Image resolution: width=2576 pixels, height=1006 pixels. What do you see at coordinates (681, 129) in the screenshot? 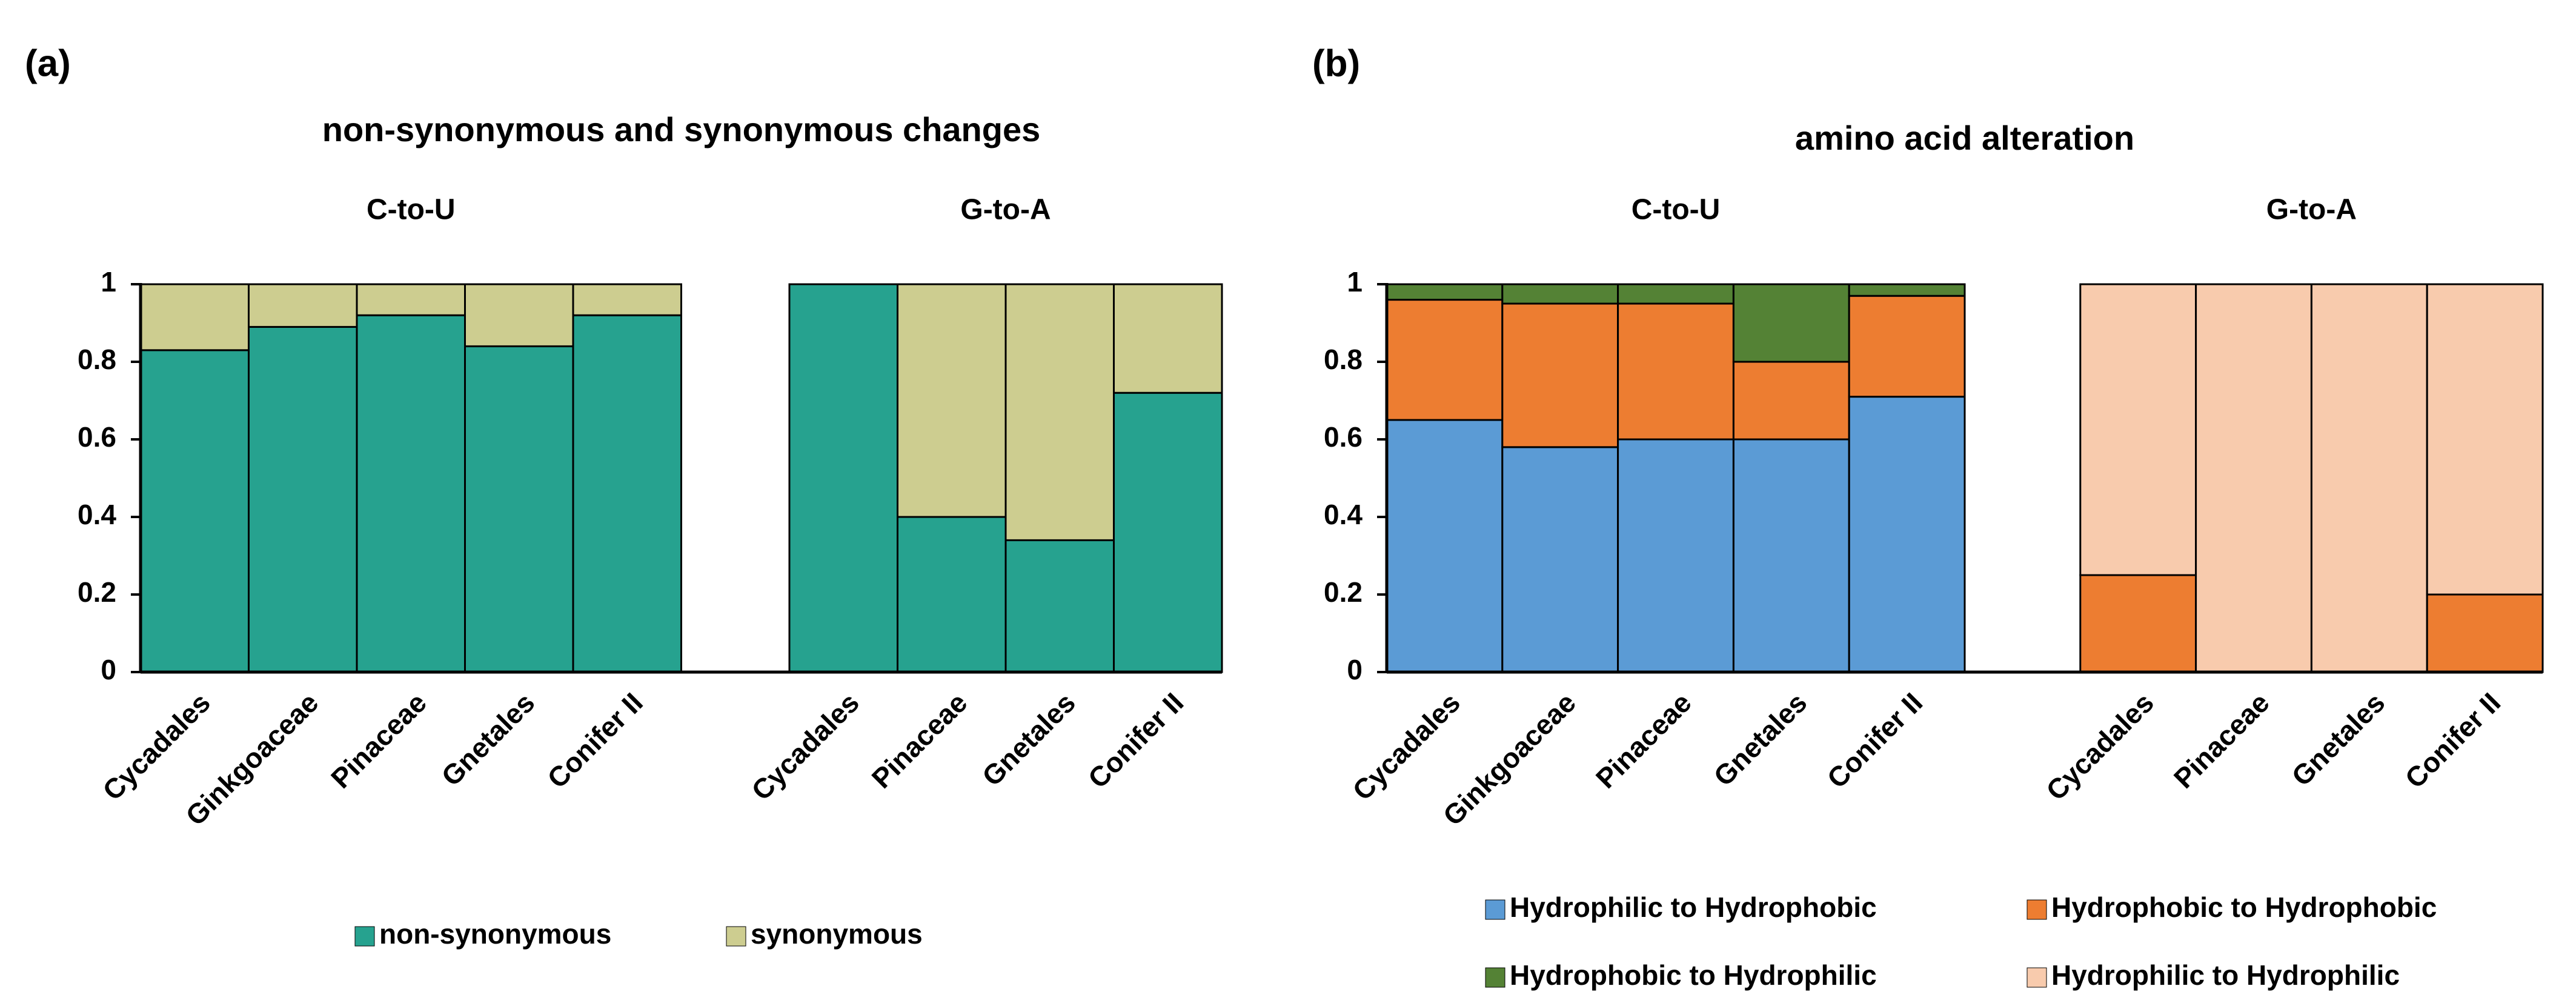
I see `chart-title: non-synonymous and synonymous changes` at bounding box center [681, 129].